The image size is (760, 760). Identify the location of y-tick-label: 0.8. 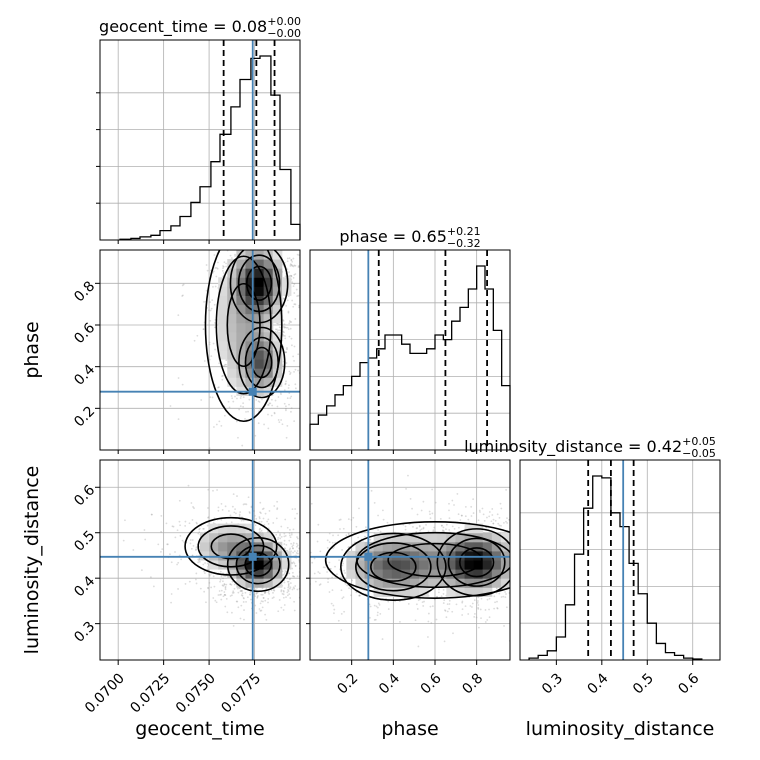
(84, 291).